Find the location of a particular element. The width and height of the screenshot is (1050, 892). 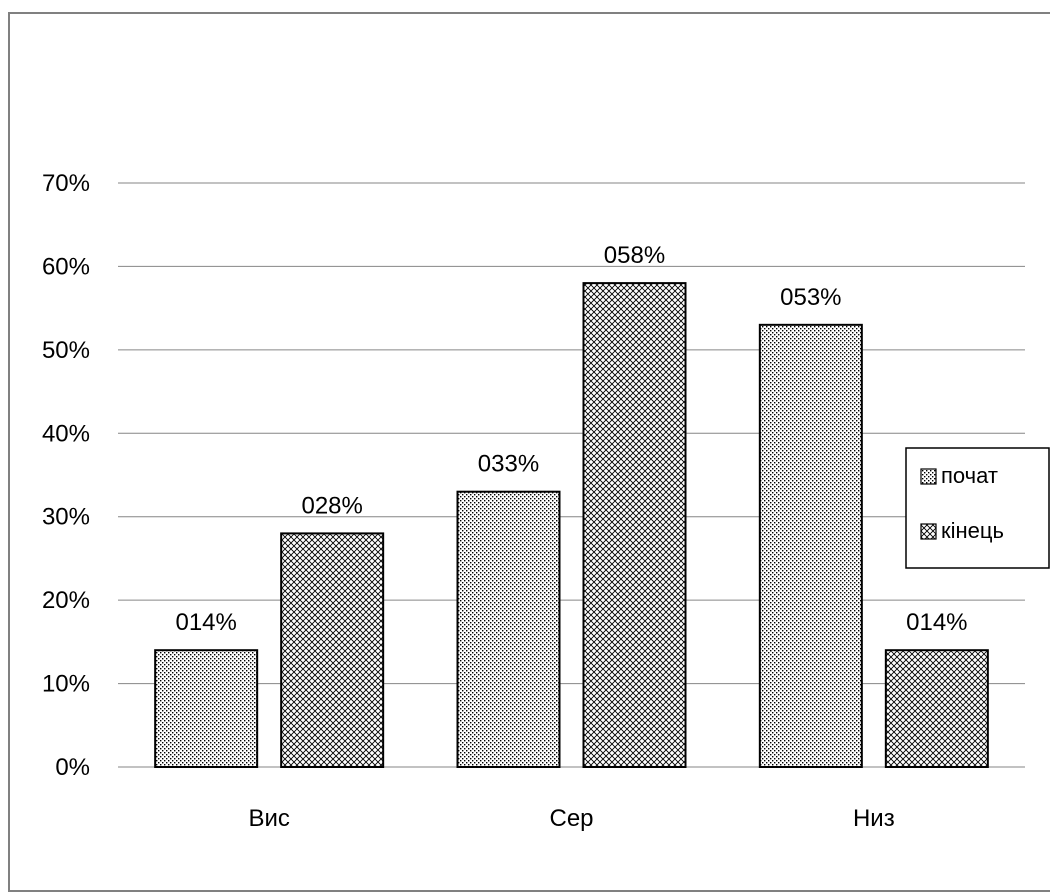

y-tick-label: 30% is located at coordinates (66, 517).